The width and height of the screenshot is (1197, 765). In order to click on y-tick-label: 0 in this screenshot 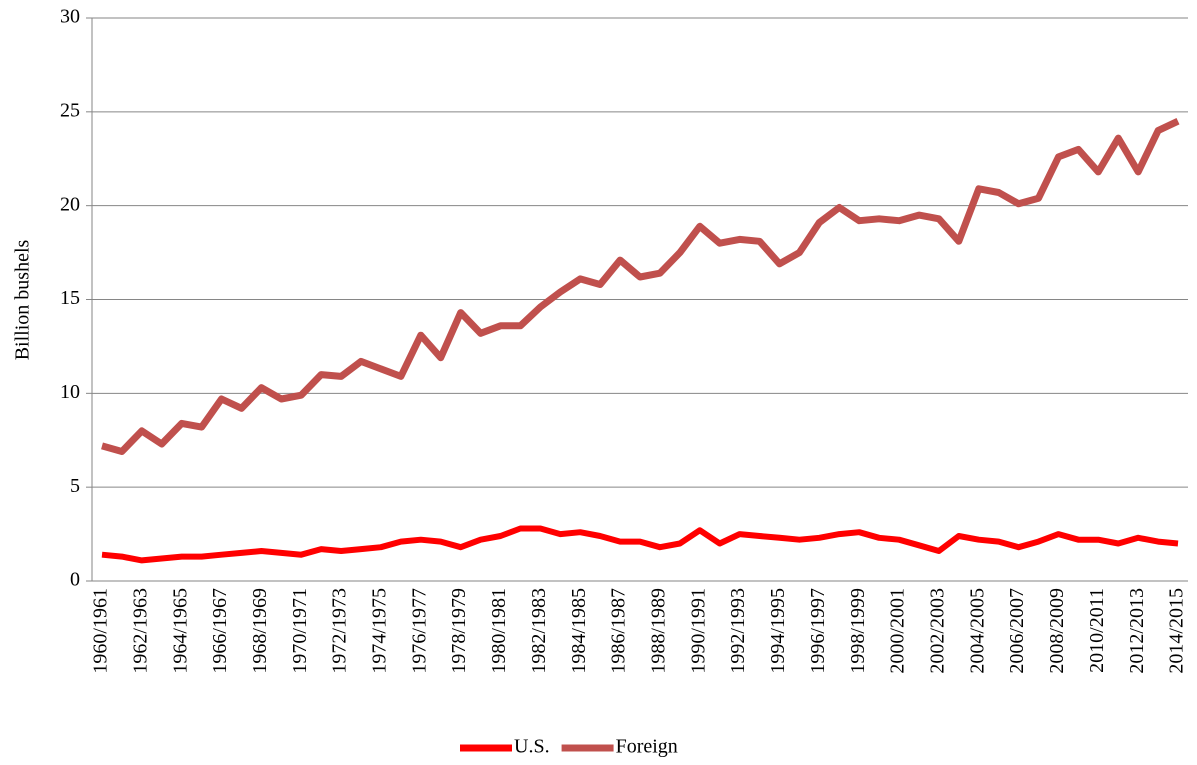, I will do `click(75, 580)`.